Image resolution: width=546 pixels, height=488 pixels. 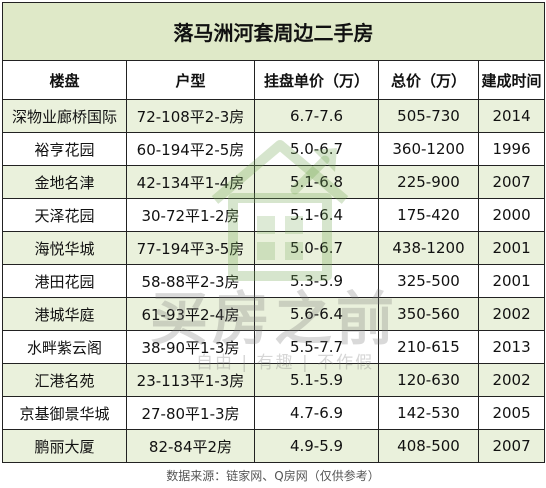 What do you see at coordinates (428, 347) in the screenshot?
I see `total-price-cell: 210-615` at bounding box center [428, 347].